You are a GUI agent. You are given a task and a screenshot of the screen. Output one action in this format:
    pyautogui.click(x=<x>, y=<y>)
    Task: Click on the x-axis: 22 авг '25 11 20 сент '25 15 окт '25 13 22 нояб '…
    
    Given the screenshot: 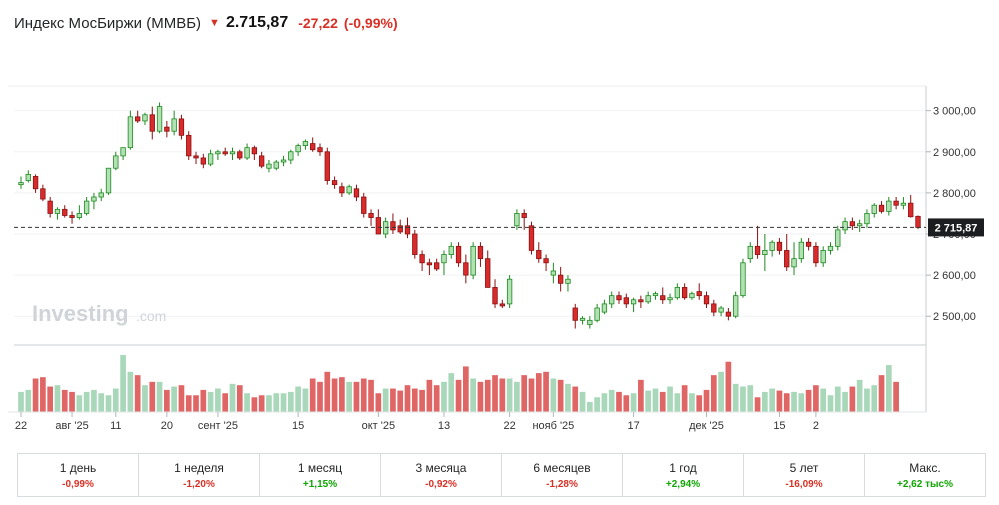 What is the action you would take?
    pyautogui.click(x=467, y=421)
    